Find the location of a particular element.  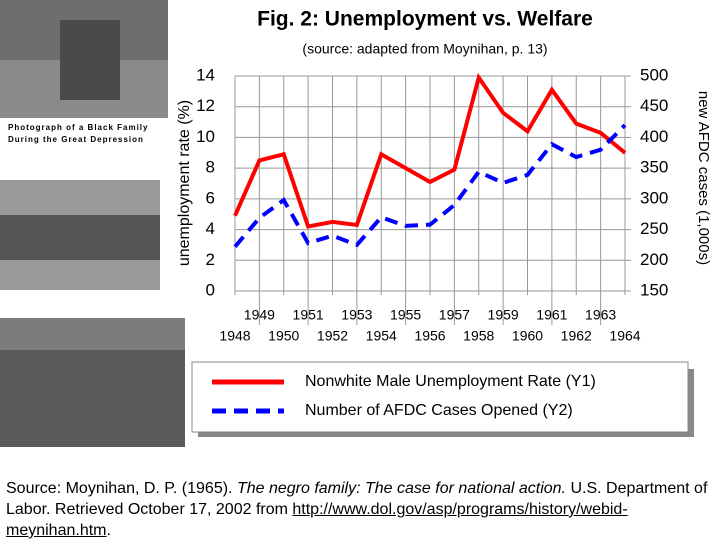

y2-tick-label: 300 is located at coordinates (654, 197).